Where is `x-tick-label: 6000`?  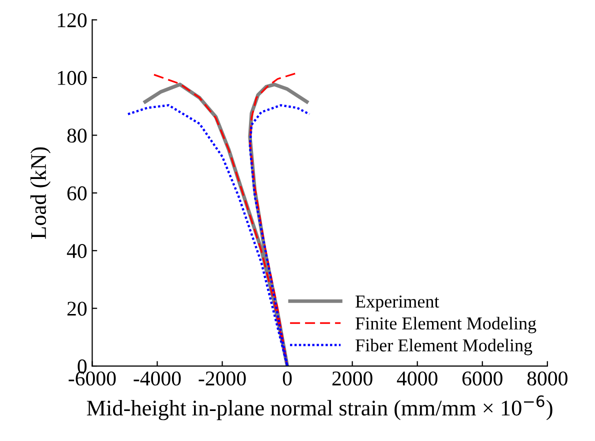
x-tick-label: 6000 is located at coordinates (482, 378).